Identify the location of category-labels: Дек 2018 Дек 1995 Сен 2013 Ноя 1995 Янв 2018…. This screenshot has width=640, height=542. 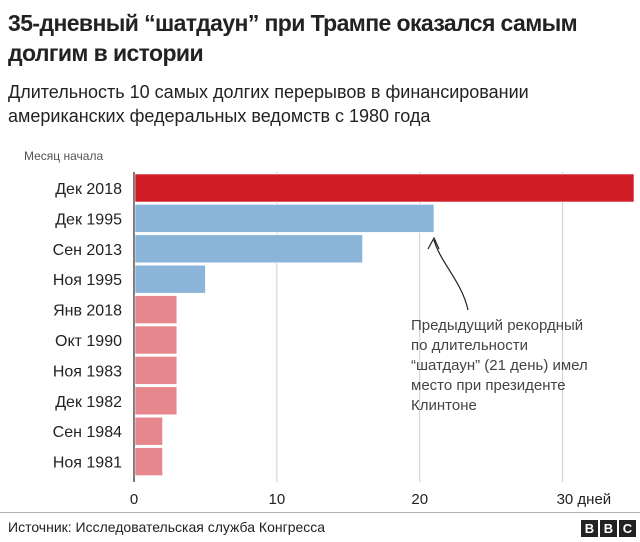
(87, 326).